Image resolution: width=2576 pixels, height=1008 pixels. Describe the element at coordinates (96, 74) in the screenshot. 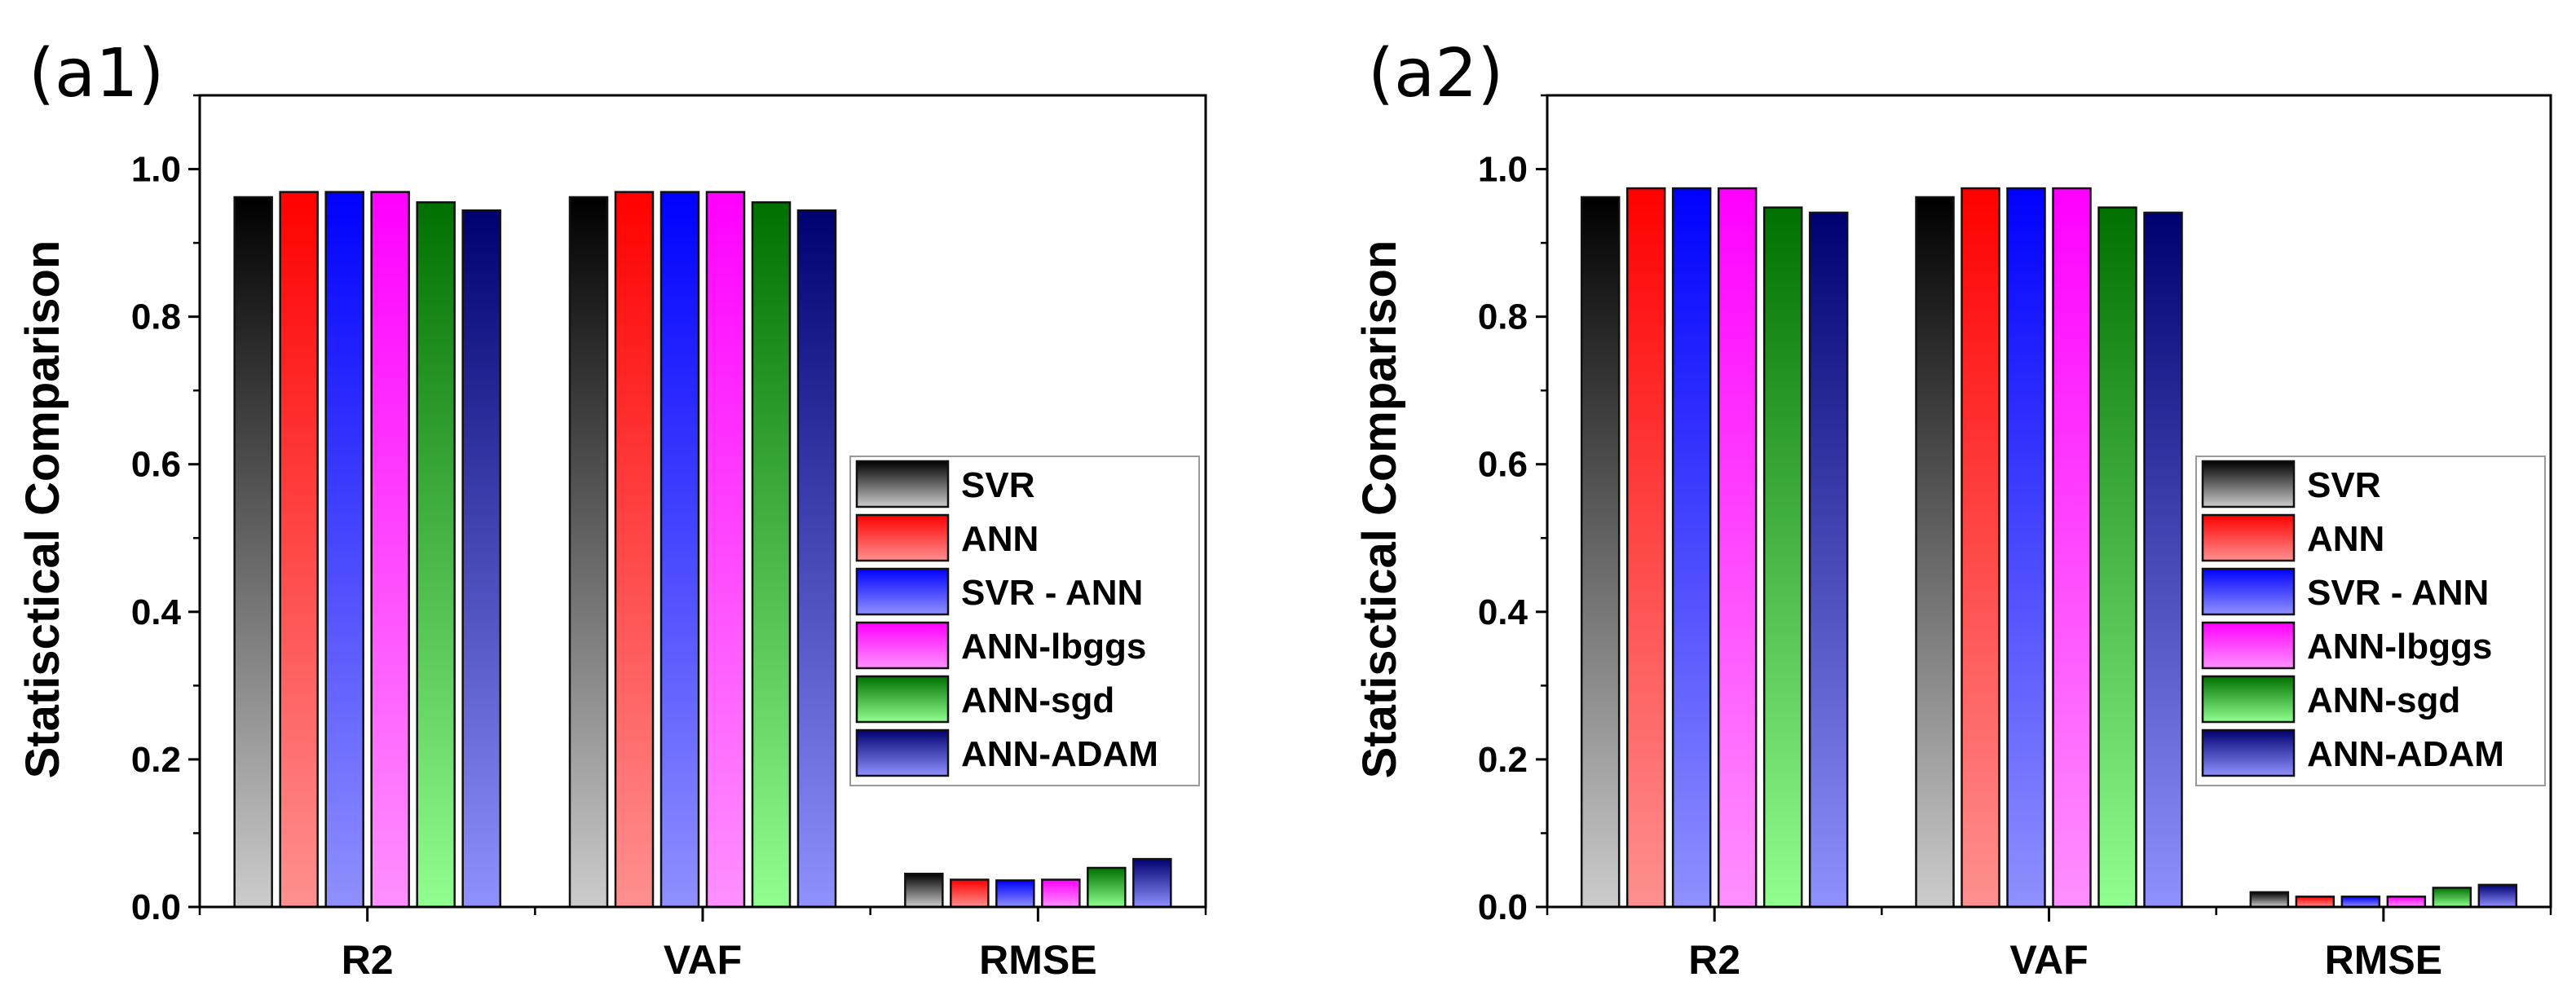

I see `panel-label: (a1)` at that location.